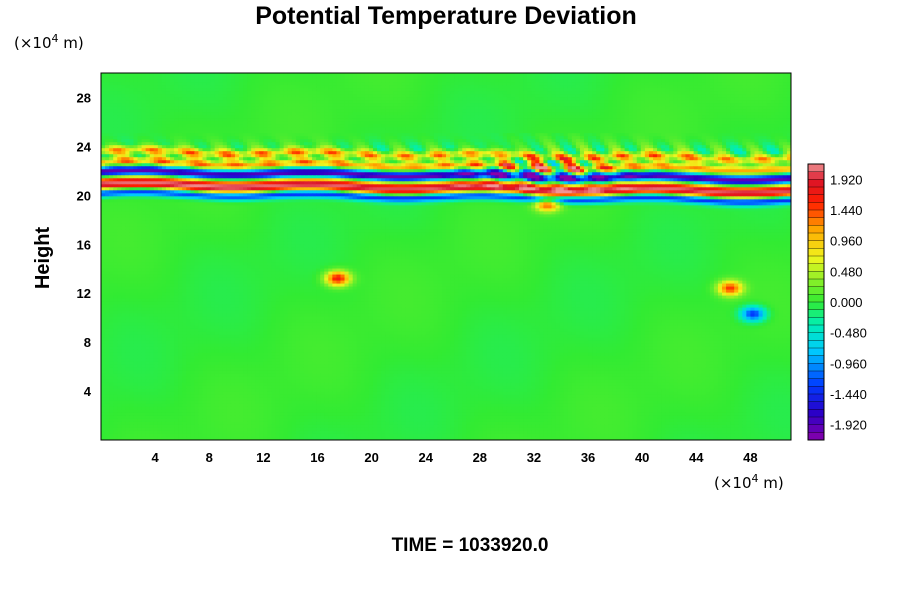 The width and height of the screenshot is (900, 600). I want to click on x-axis: 4 8 12 16 20 24 28 32 36 40 44 48, so click(455, 457).